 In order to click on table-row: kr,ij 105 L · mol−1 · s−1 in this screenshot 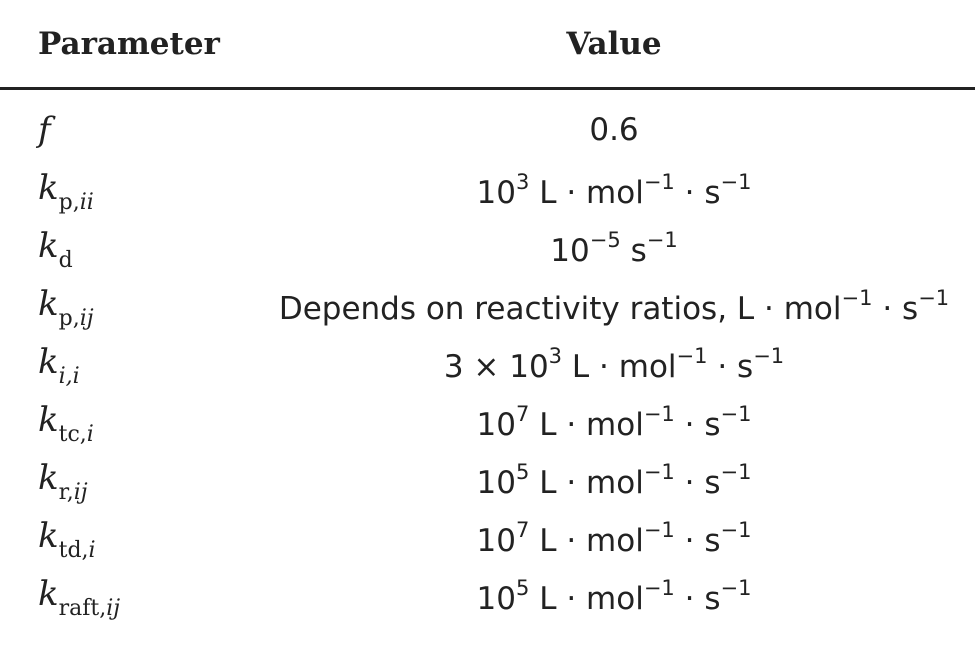, I will do `click(487, 487)`.